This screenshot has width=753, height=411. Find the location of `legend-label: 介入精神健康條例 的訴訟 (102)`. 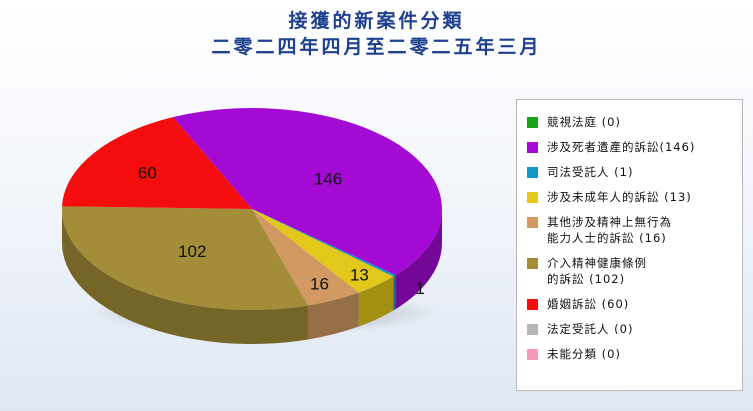

legend-label: 介入精神健康條例 的訴訟 (102) is located at coordinates (597, 271).